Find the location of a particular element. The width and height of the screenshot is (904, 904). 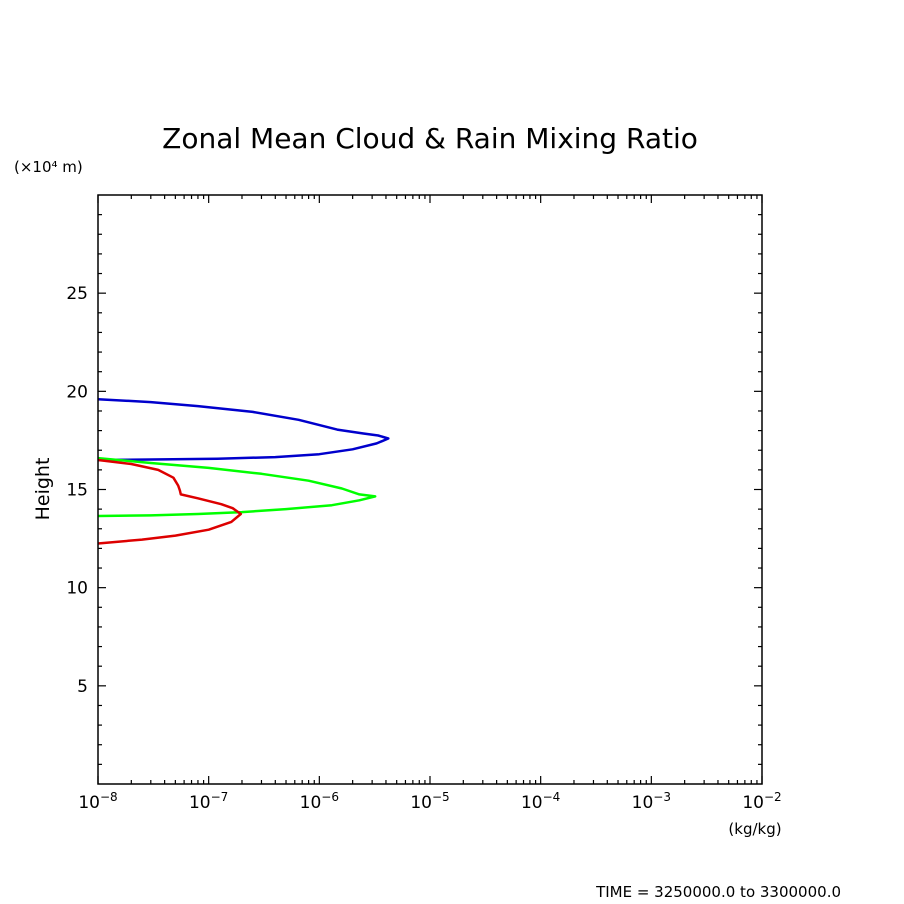

x-tick-label: 10⁻⁵ is located at coordinates (429, 801).